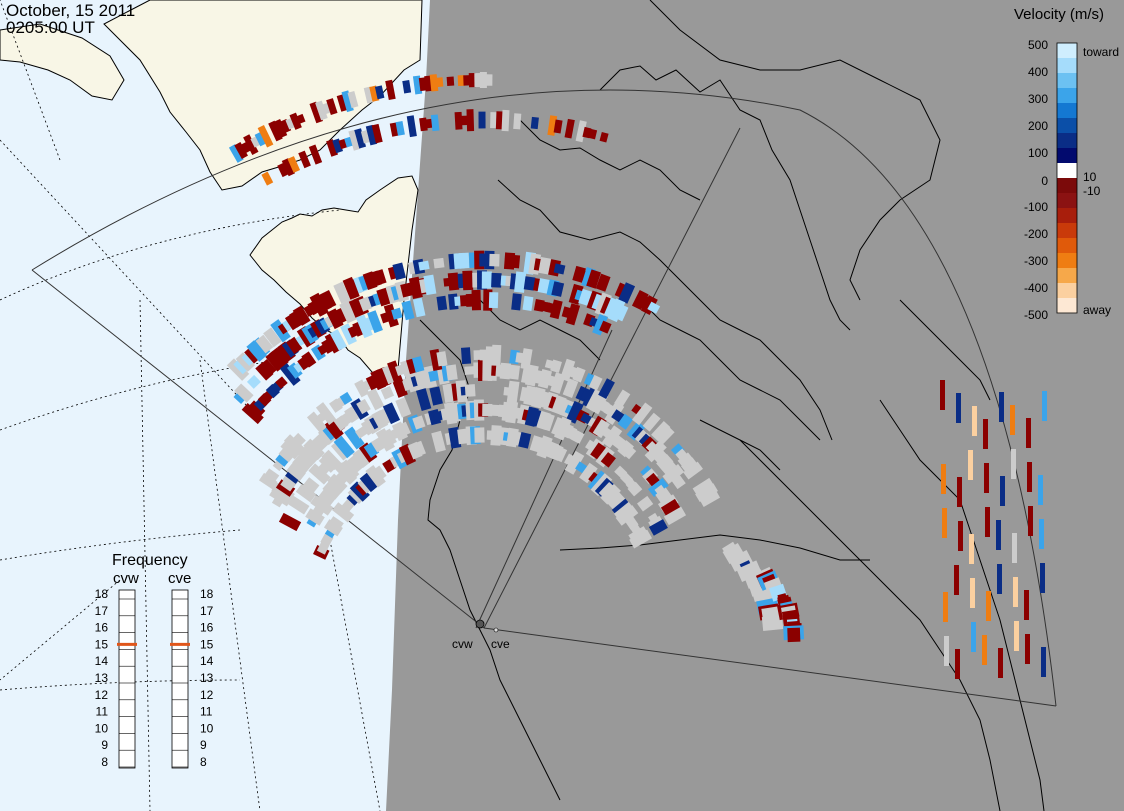 Image resolution: width=1124 pixels, height=811 pixels. Describe the element at coordinates (1059, 14) in the screenshot. I see `velocity-legend-title: Velocity (m/s)` at that location.